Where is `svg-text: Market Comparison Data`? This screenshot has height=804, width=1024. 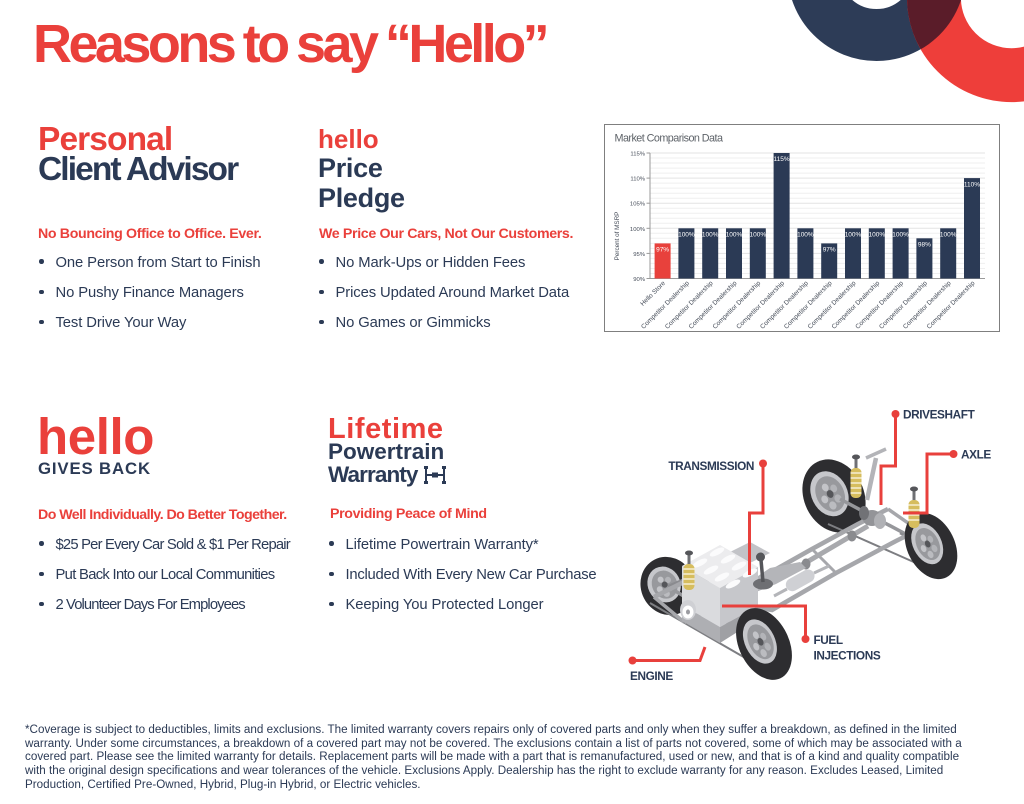 svg-text: Market Comparison Data is located at coordinates (669, 139).